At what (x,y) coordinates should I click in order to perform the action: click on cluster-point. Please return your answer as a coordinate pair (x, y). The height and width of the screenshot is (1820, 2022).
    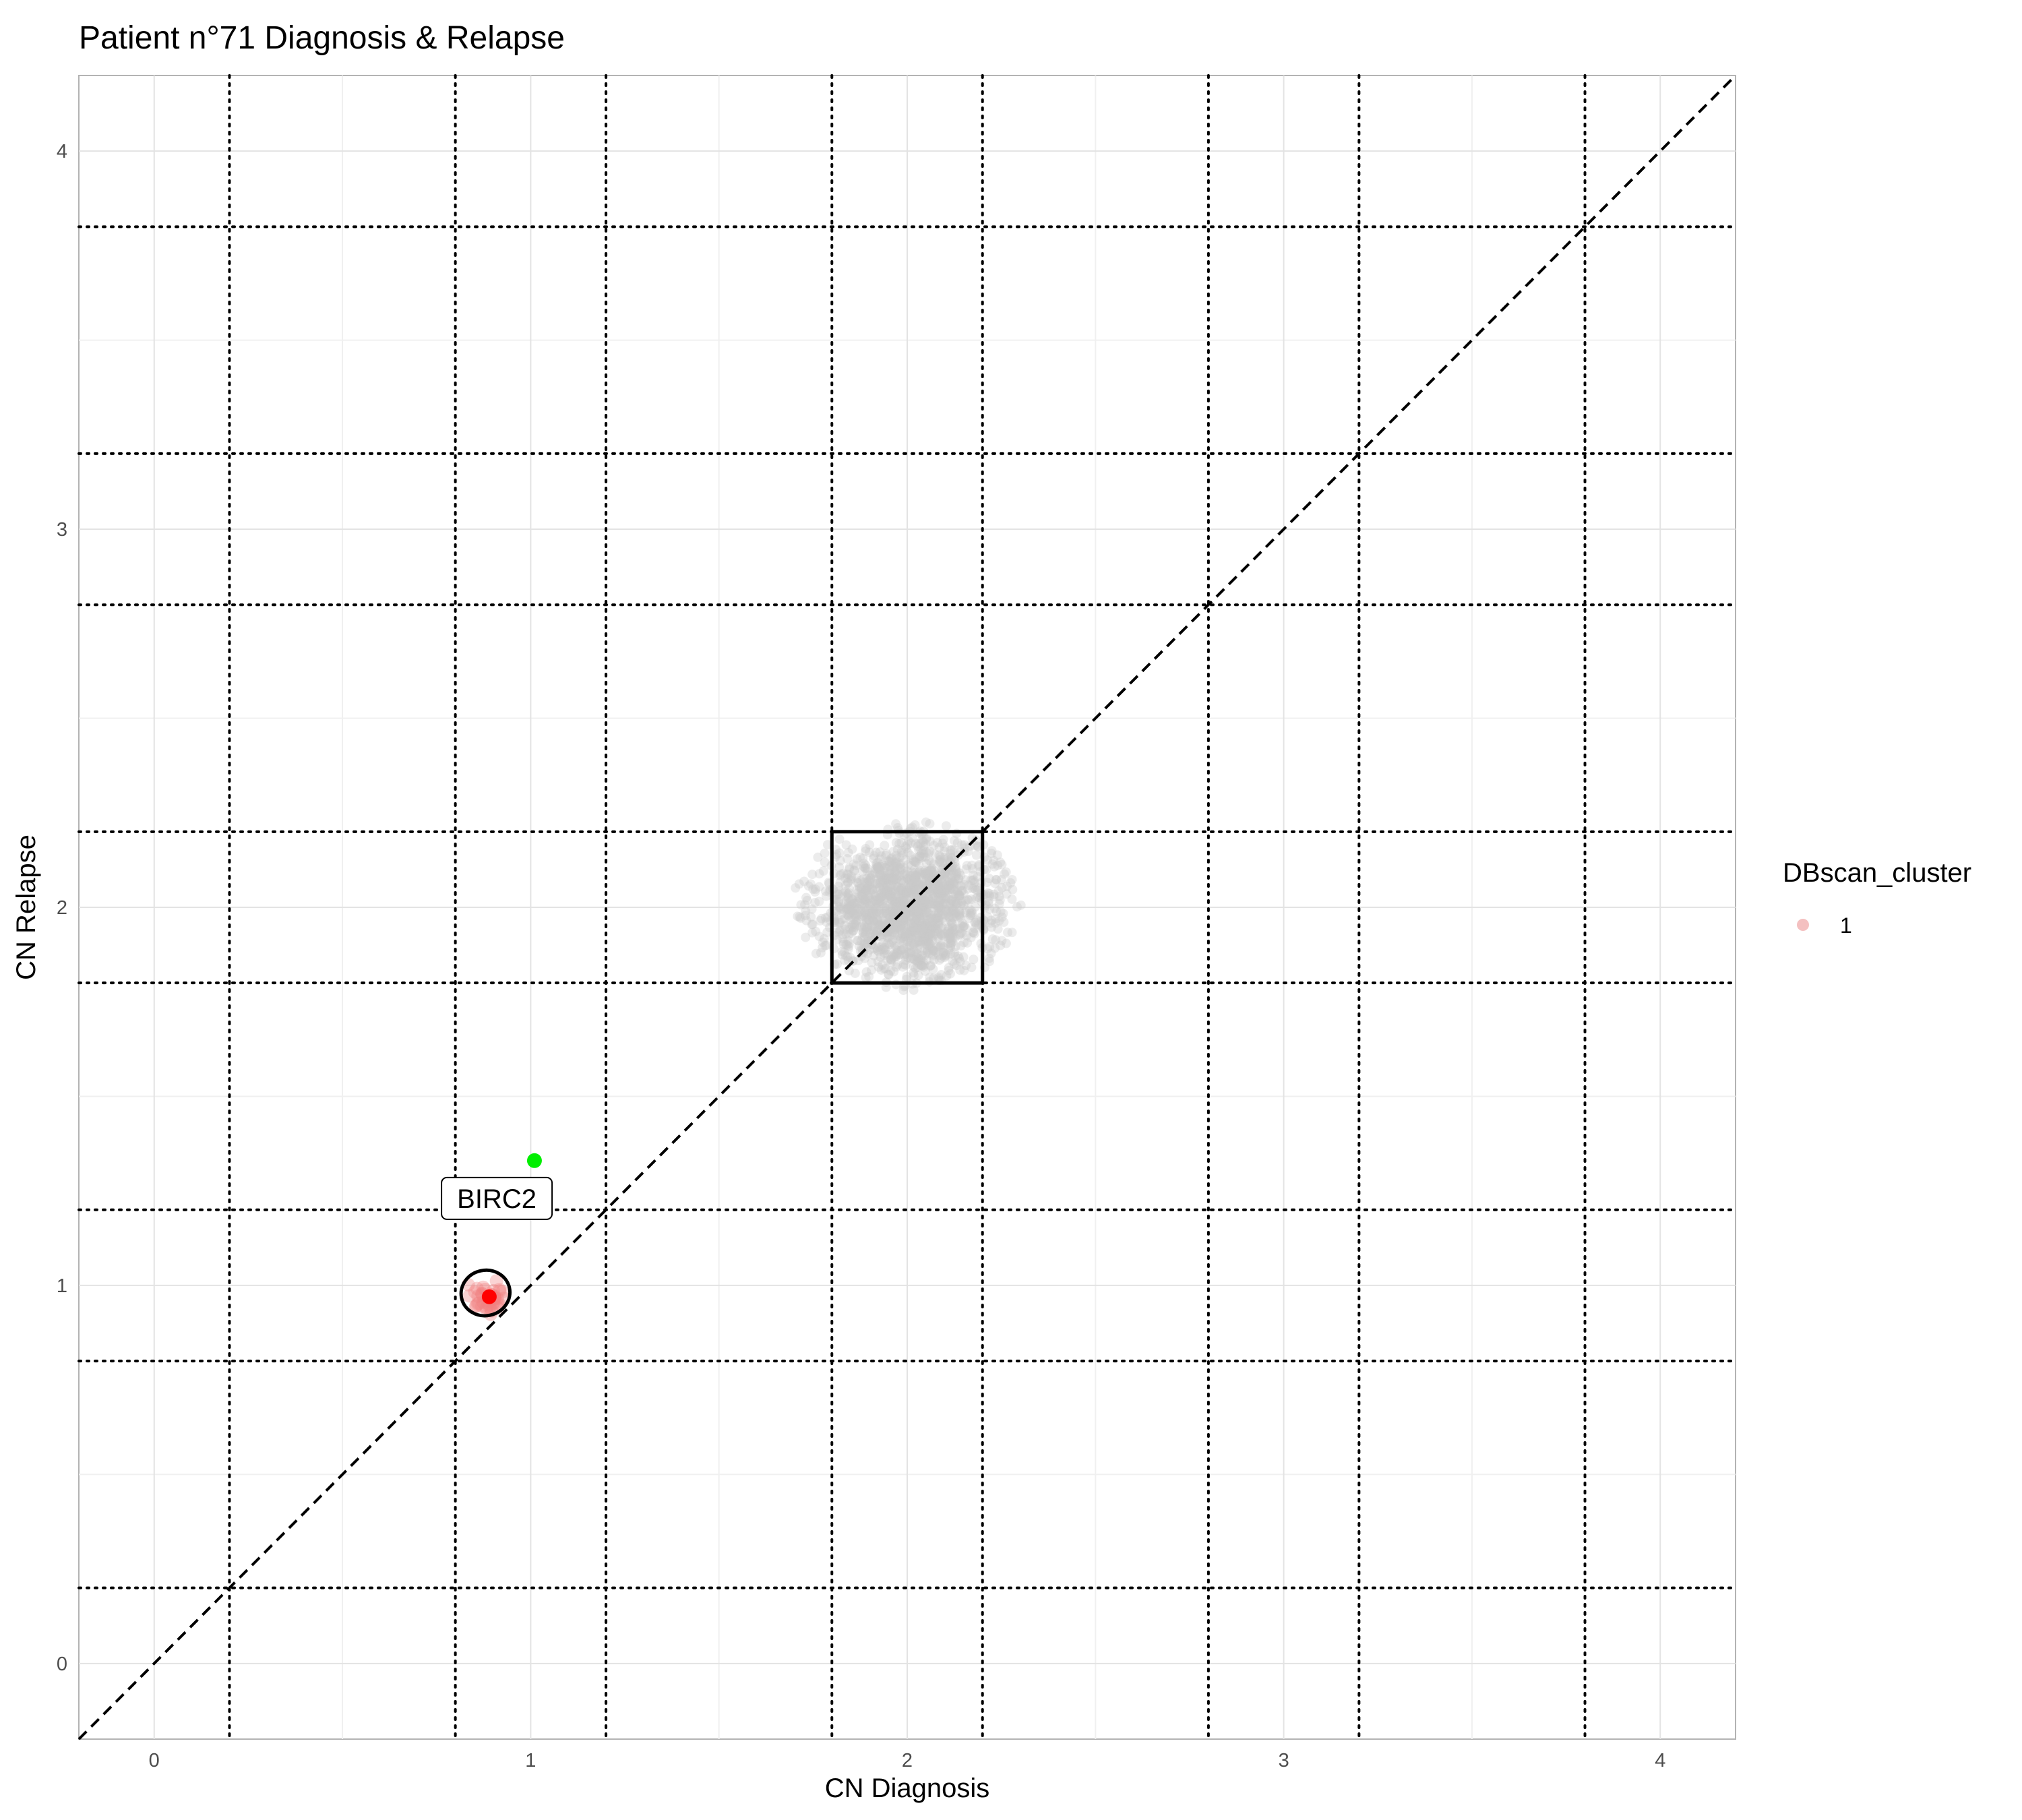
    Looking at the image, I should click on (477, 1288).